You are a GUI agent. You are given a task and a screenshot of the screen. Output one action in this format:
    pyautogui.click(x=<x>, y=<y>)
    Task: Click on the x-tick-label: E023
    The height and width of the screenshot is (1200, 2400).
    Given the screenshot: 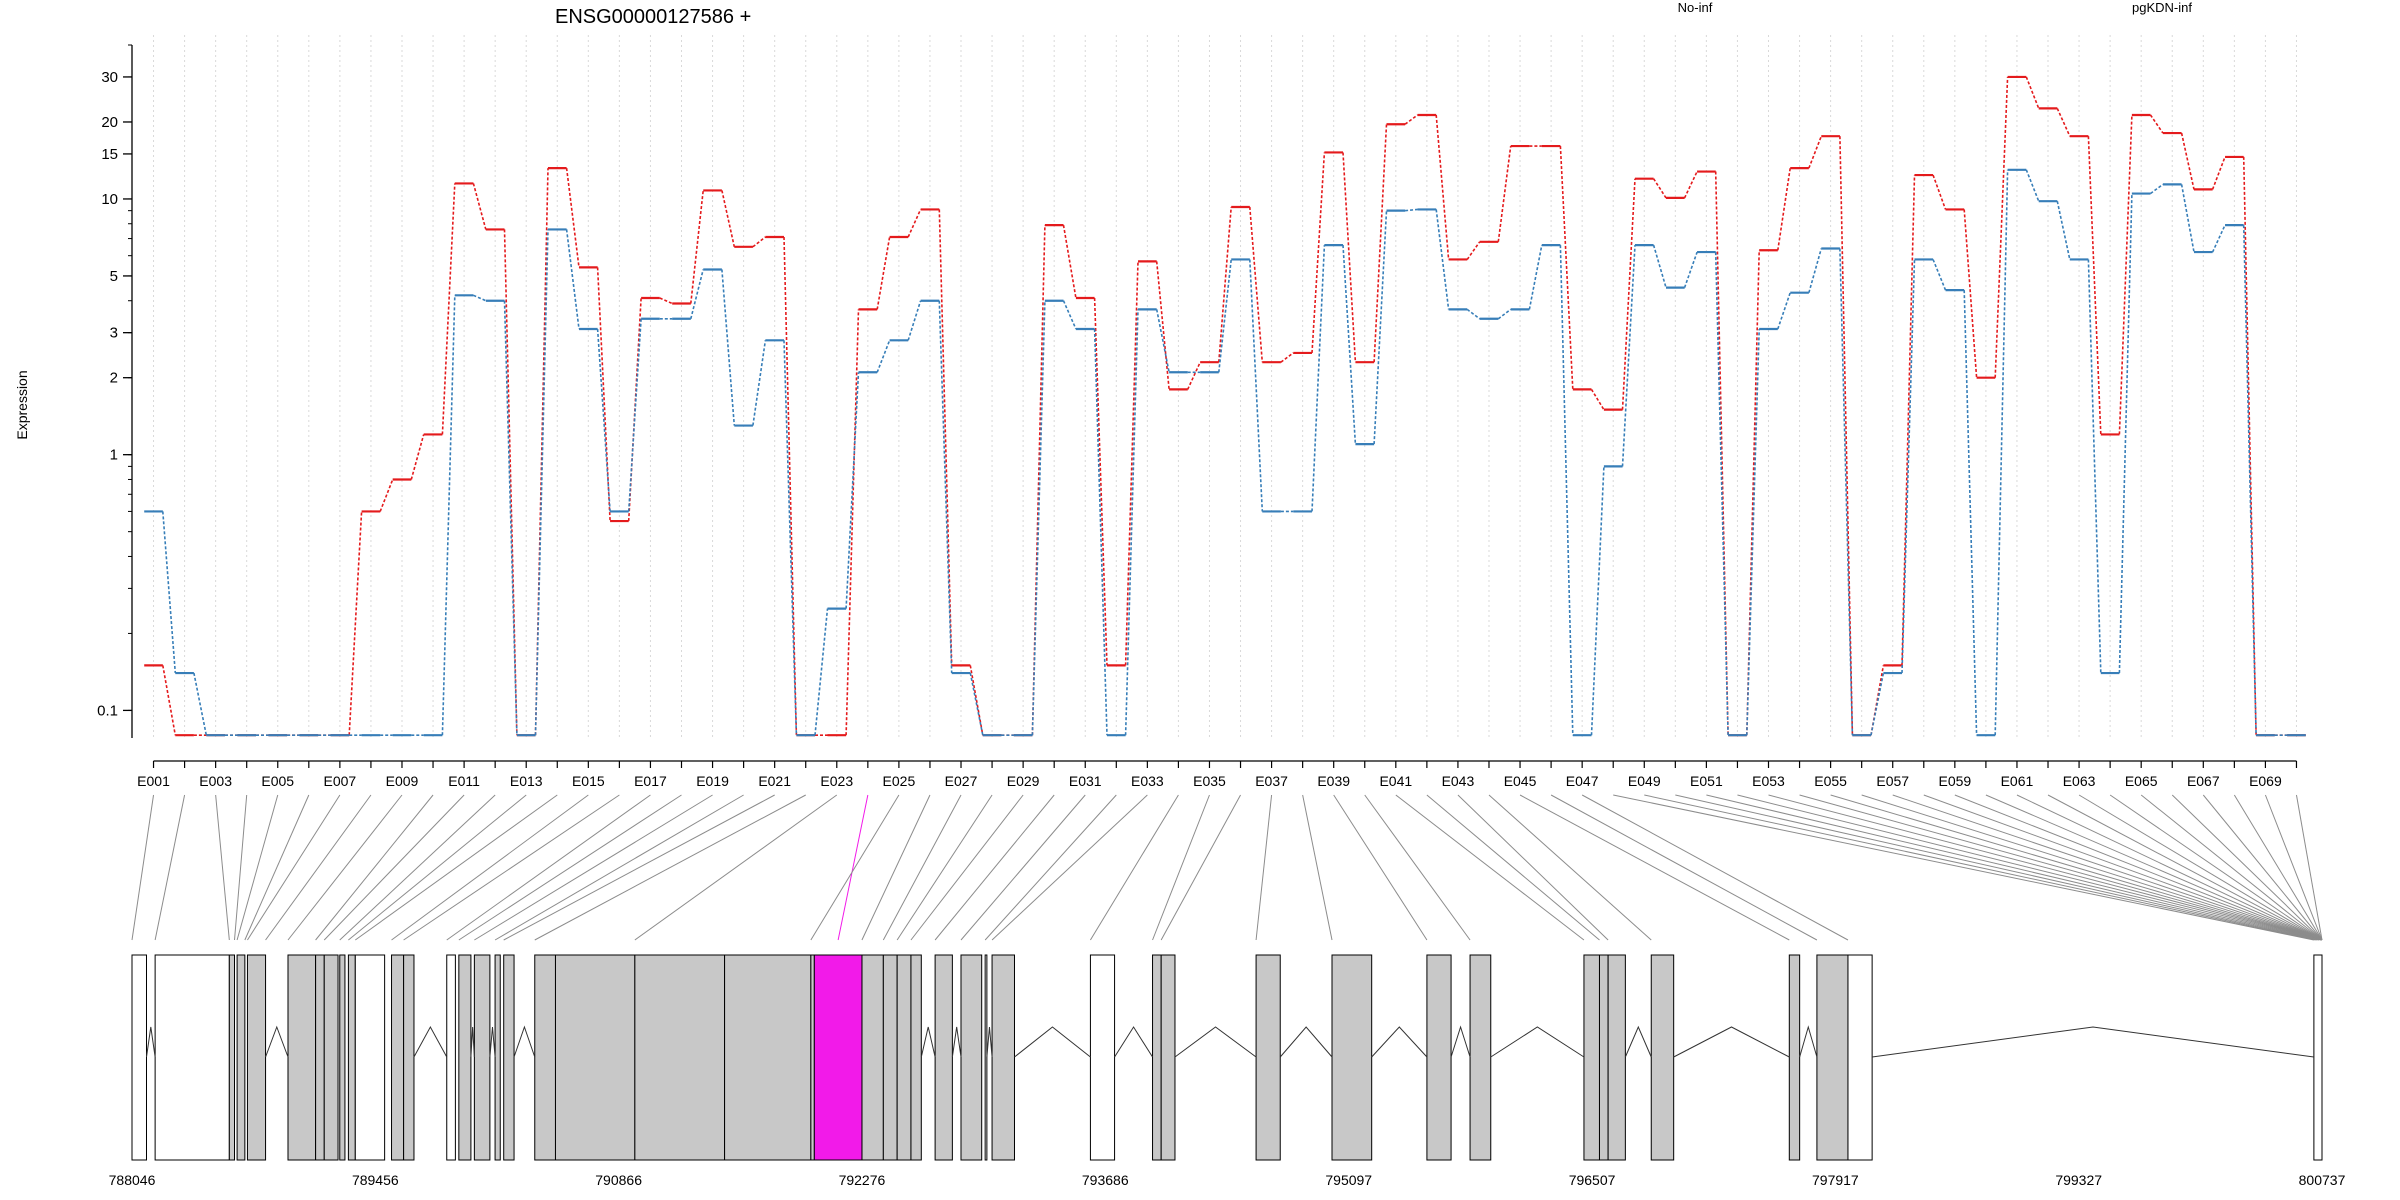 What is the action you would take?
    pyautogui.click(x=836, y=781)
    